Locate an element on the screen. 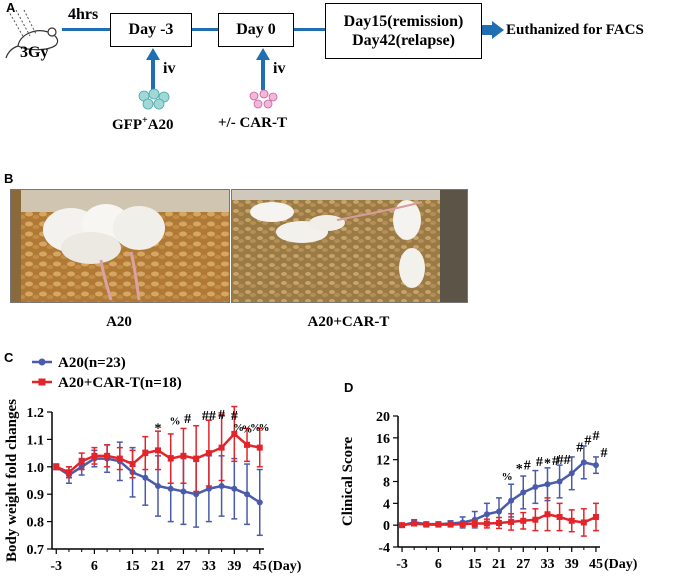 The image size is (678, 580). panel-label-d: D is located at coordinates (349, 387).